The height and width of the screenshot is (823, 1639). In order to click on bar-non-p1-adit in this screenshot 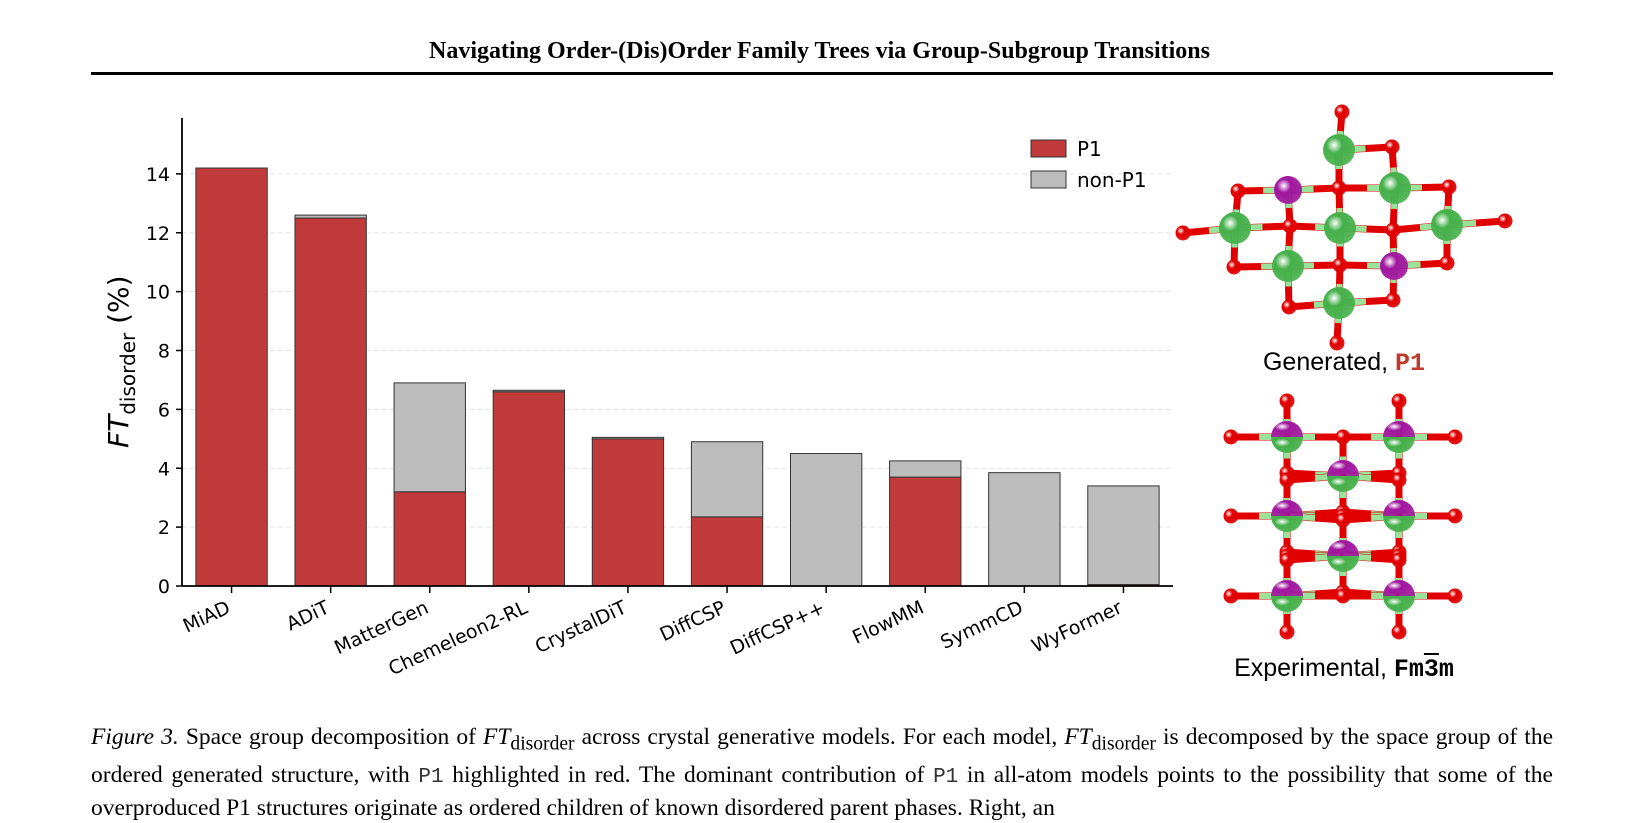, I will do `click(330, 216)`.